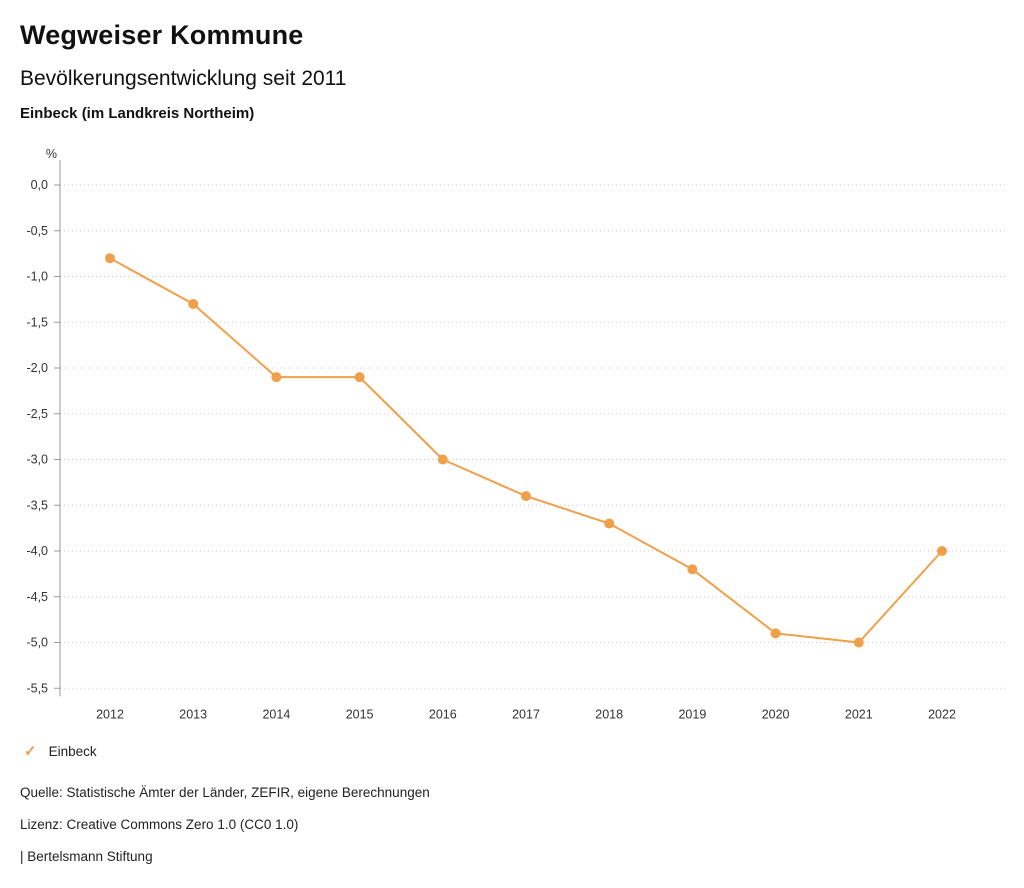  I want to click on y-tick-label: -1,5, so click(37, 322).